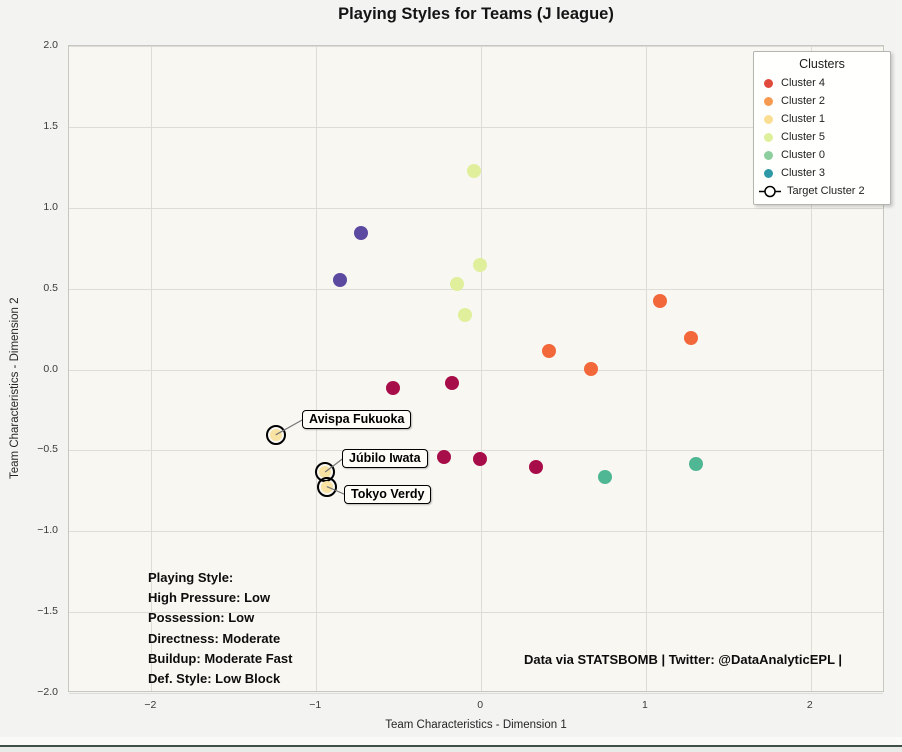 The image size is (902, 752). I want to click on legend-item: Cluster 1, so click(822, 119).